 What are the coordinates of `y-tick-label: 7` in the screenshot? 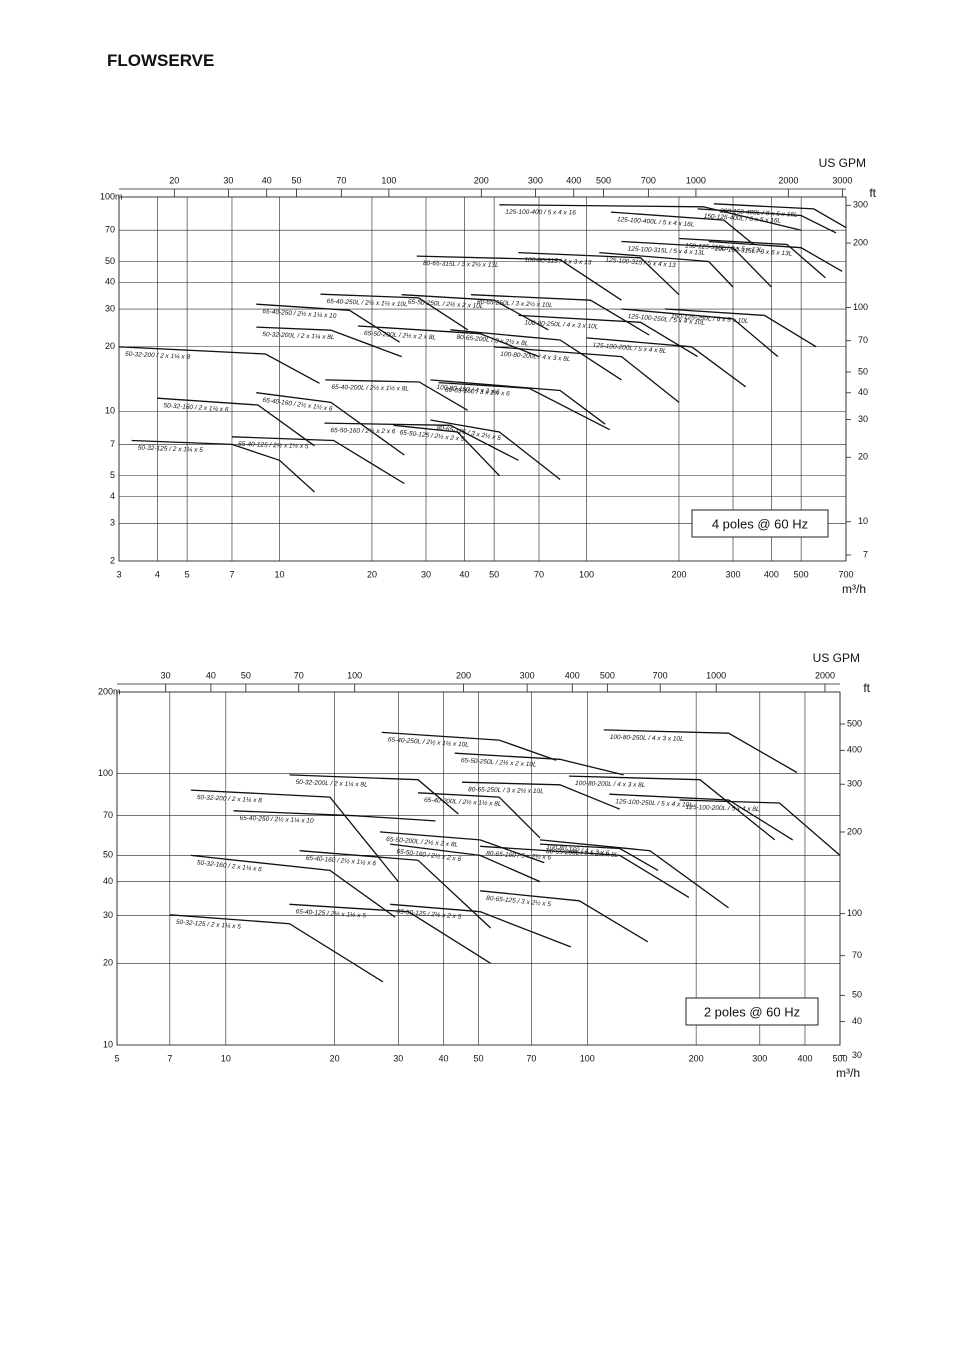 It's located at (112, 444).